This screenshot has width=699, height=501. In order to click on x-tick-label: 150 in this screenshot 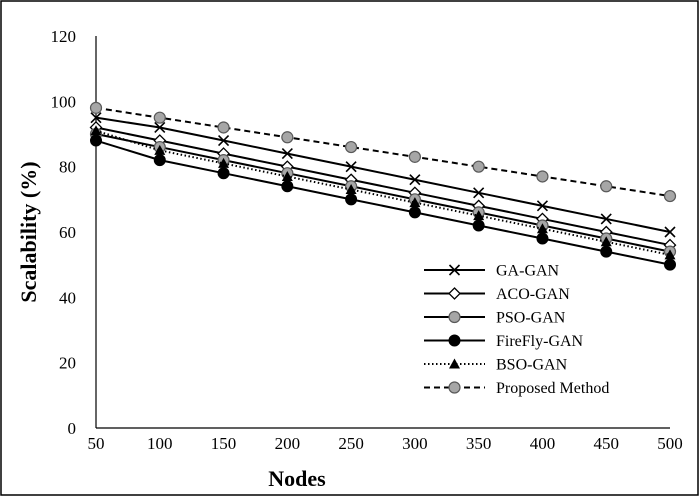, I will do `click(224, 443)`.